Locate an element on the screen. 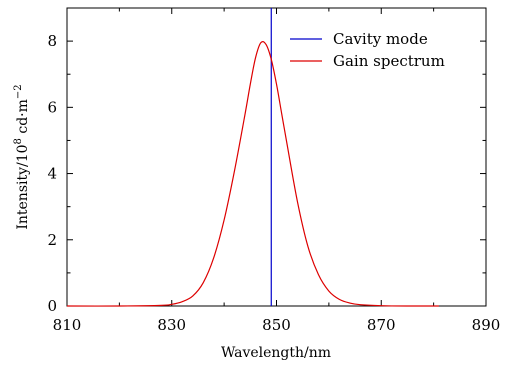  y-tick-label: 6 is located at coordinates (52, 107).